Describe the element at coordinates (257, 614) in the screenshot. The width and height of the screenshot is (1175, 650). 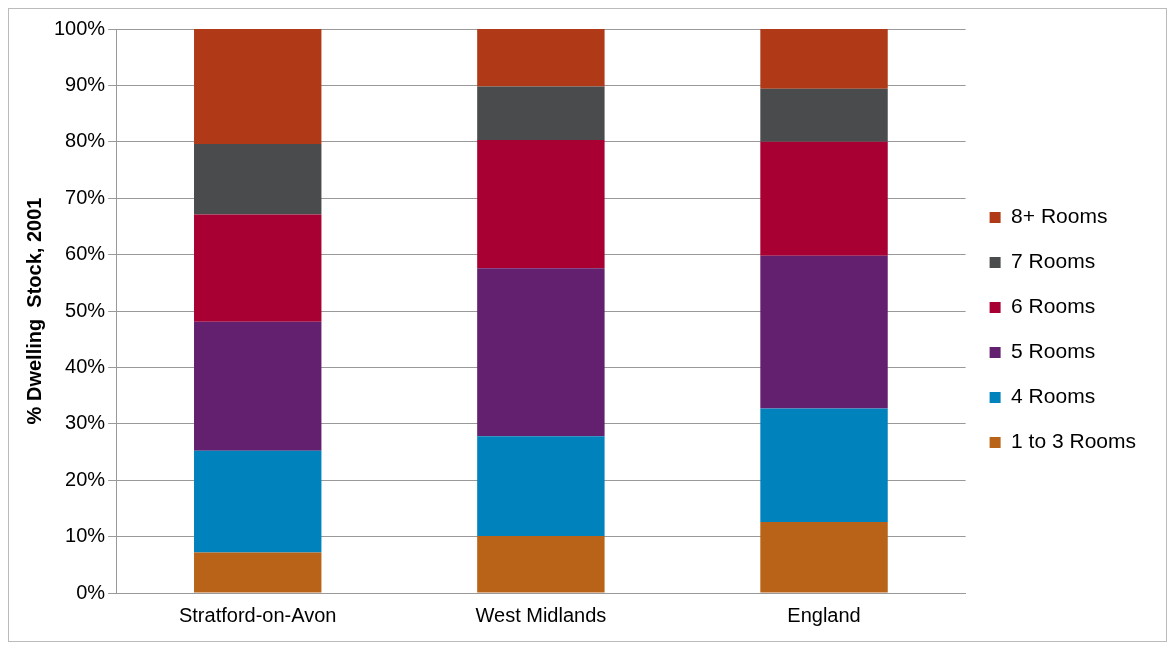
I see `x-tick-label: Stratford-on-Avon` at that location.